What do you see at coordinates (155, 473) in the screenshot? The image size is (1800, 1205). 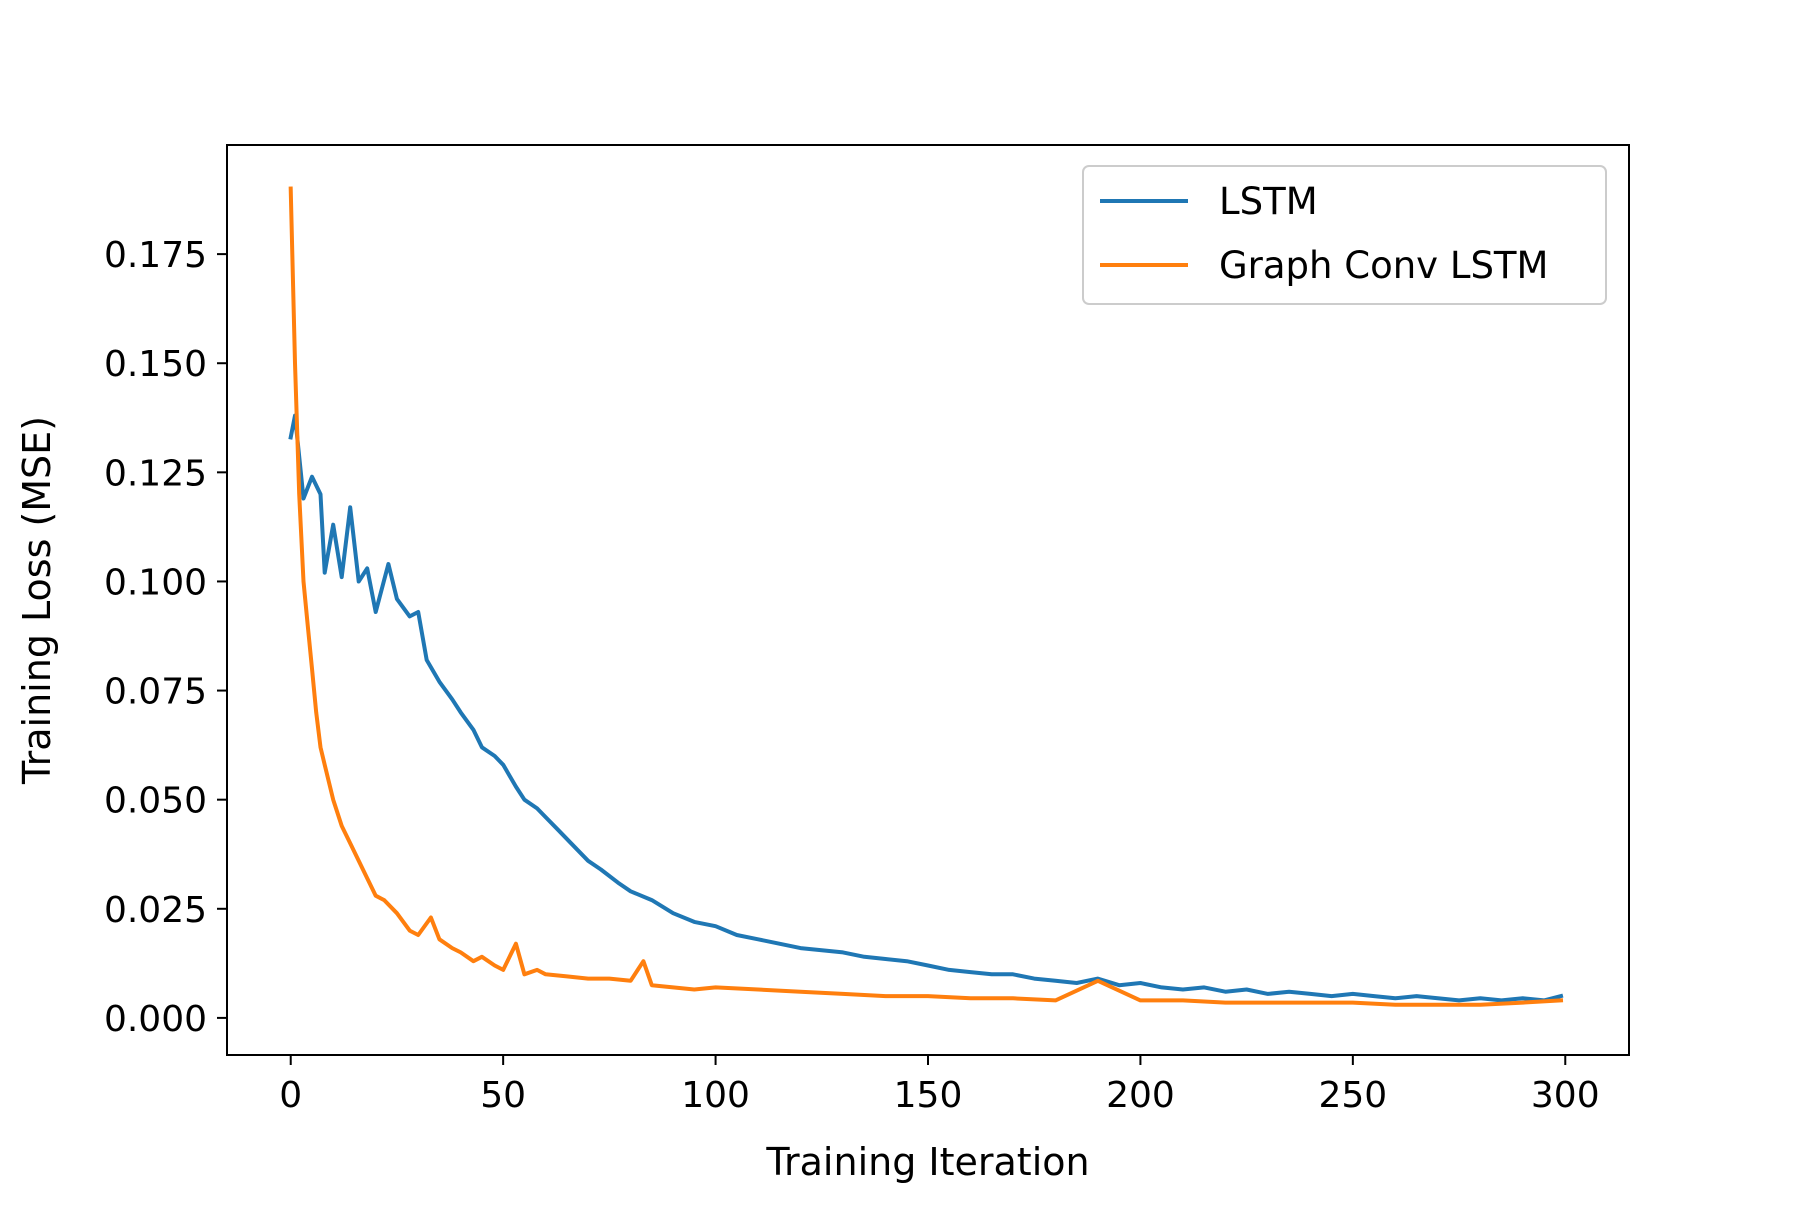 I see `y-tick-label: 0.125` at bounding box center [155, 473].